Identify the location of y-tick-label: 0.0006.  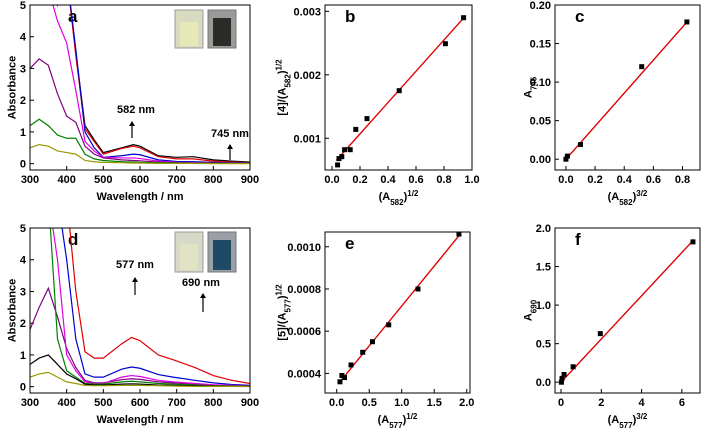
(304, 332).